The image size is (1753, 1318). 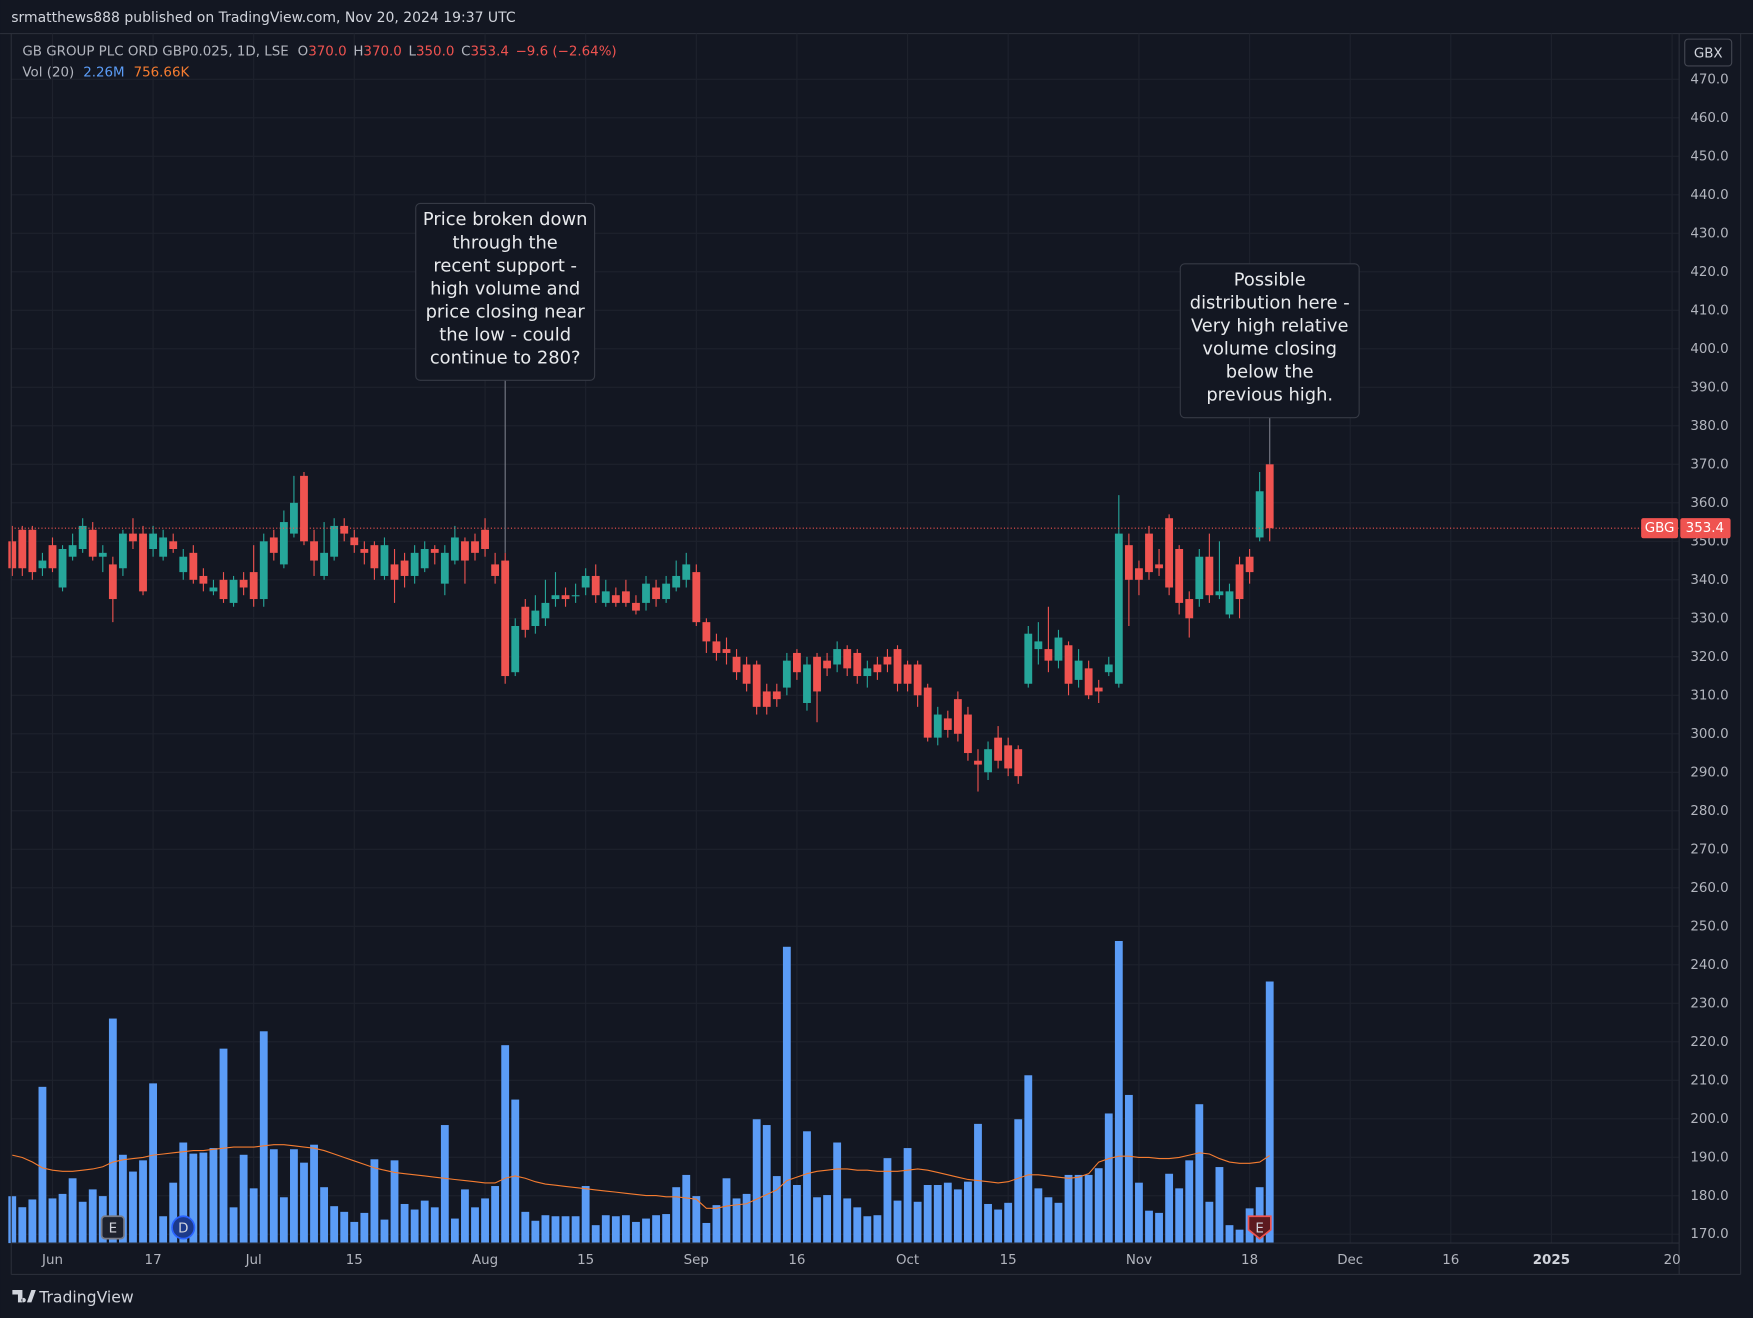 What do you see at coordinates (1709, 695) in the screenshot?
I see `y-tick-label: 310.0` at bounding box center [1709, 695].